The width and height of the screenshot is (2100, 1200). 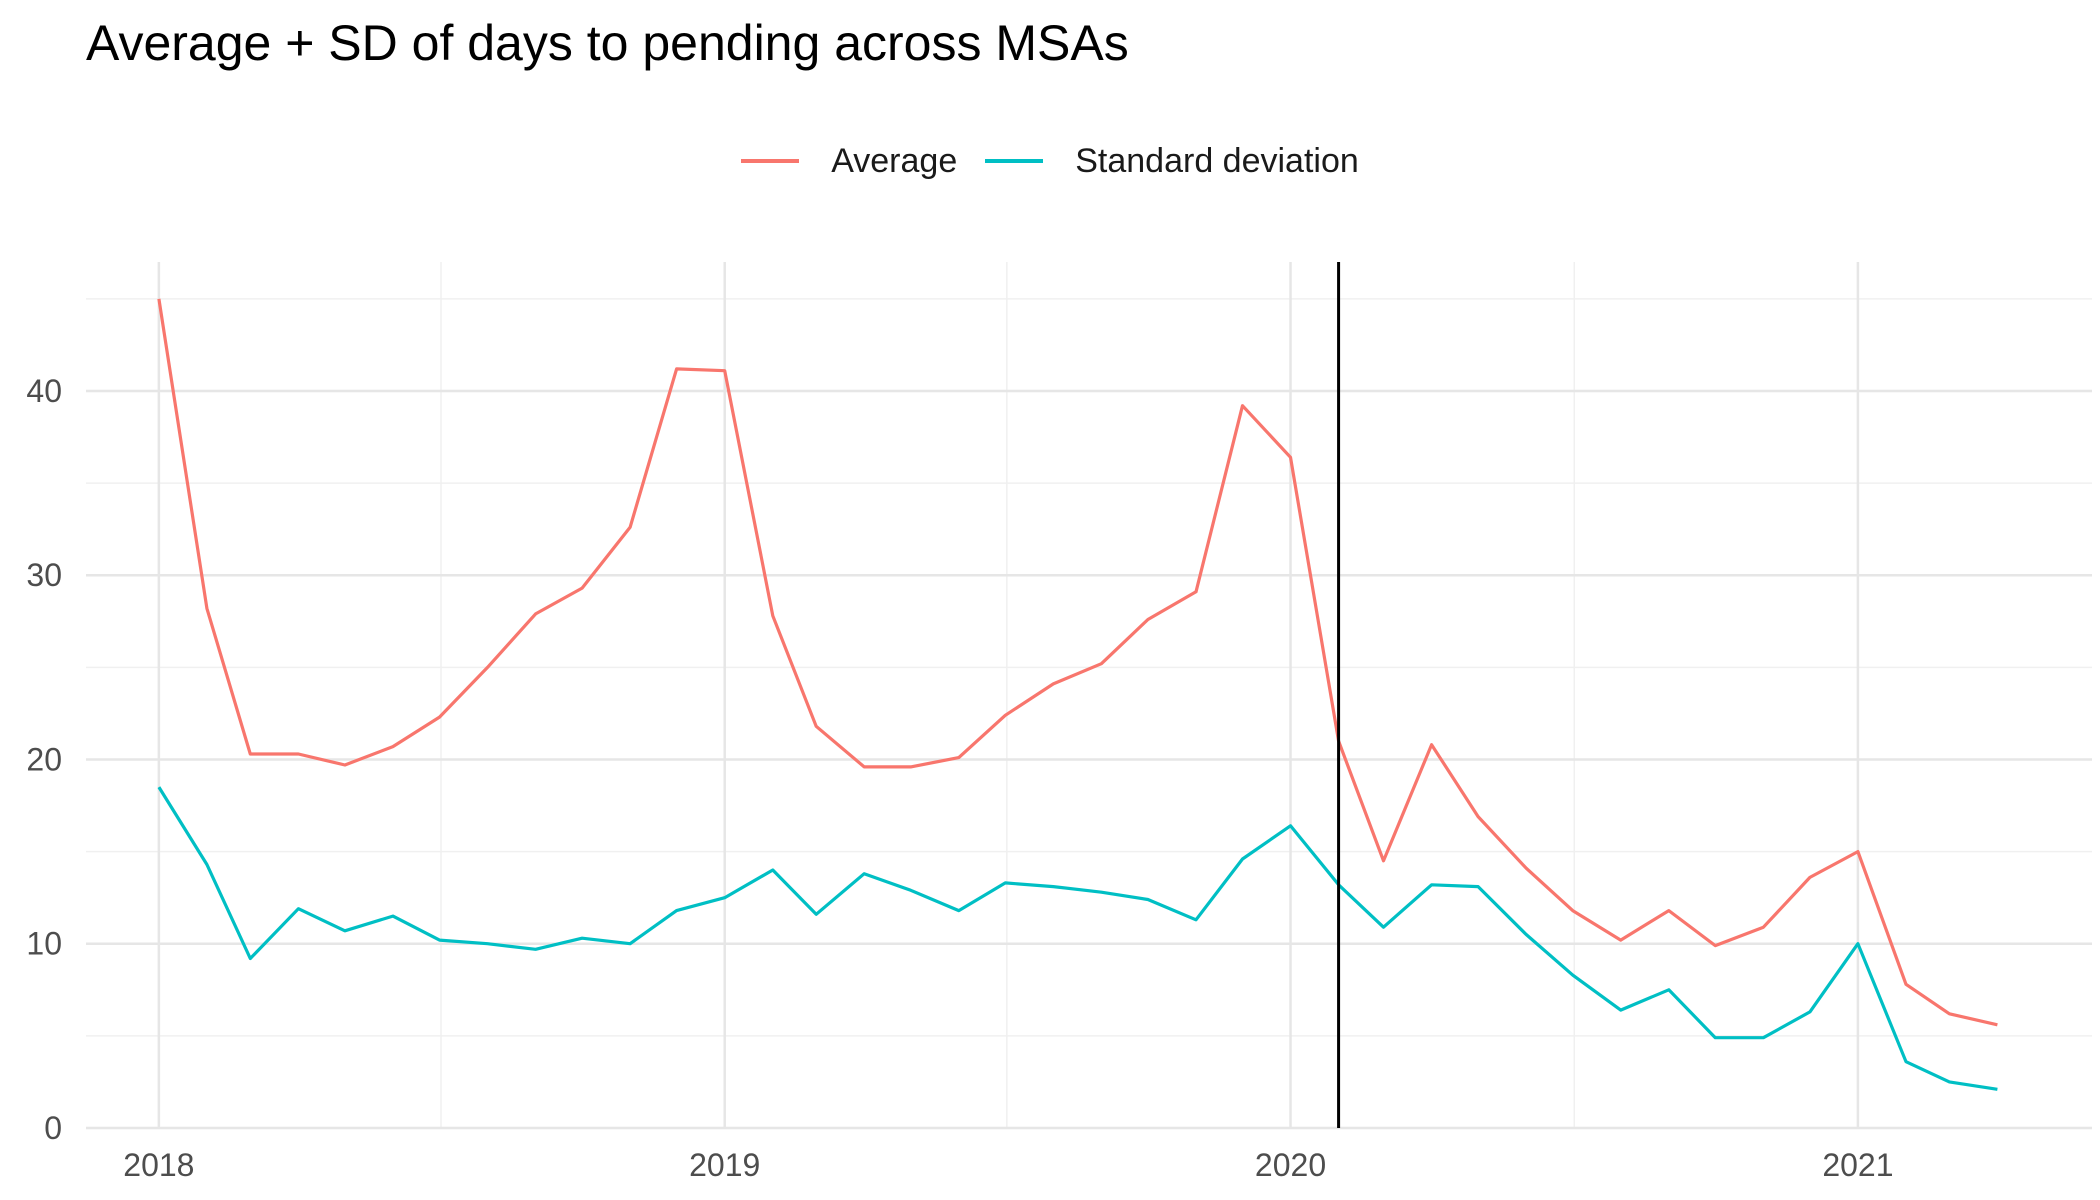 I want to click on legend-label-average: Average, so click(x=894, y=160).